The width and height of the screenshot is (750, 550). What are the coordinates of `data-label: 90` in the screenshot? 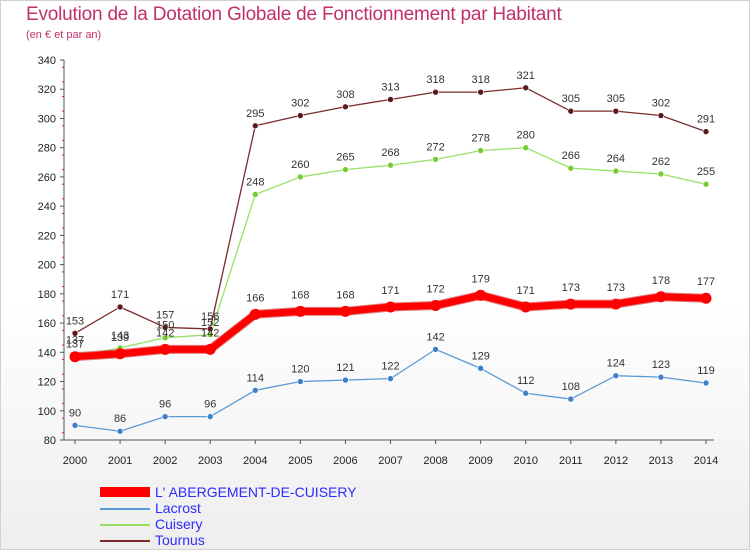 It's located at (75, 413).